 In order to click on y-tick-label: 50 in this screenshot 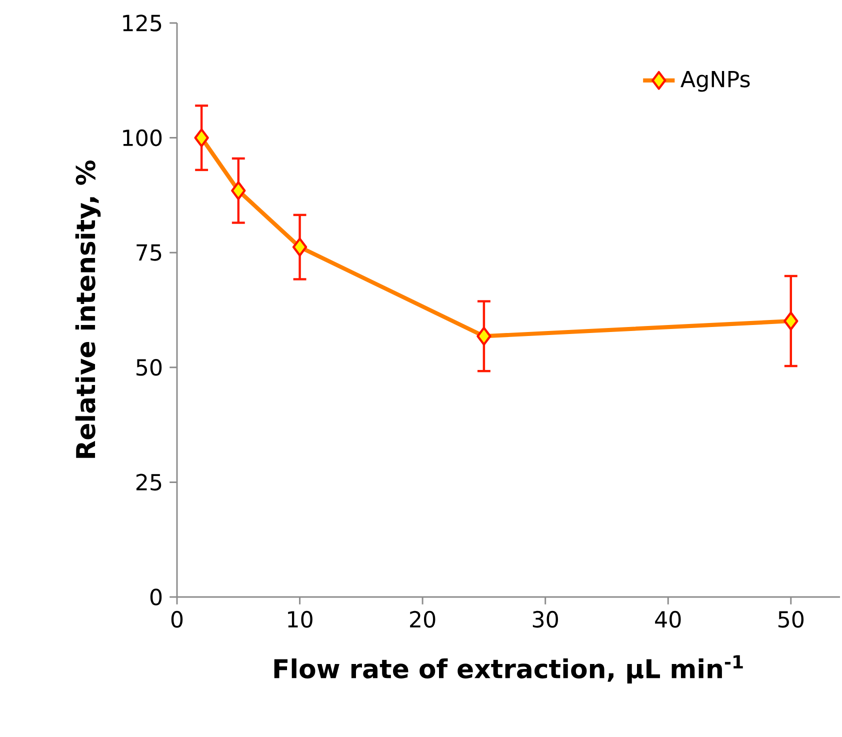, I will do `click(149, 367)`.